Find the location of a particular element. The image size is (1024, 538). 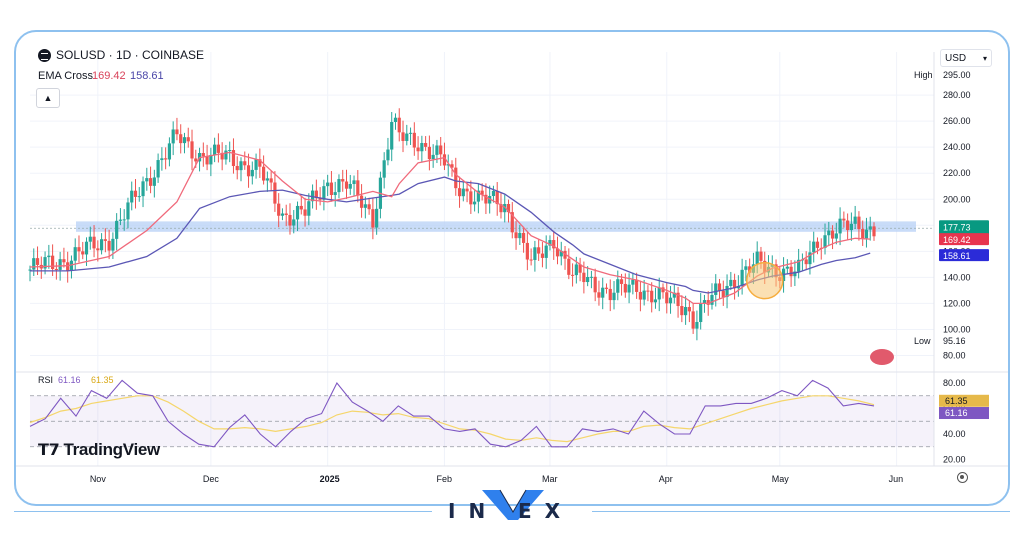

time-tick-label: Apr is located at coordinates (666, 479).